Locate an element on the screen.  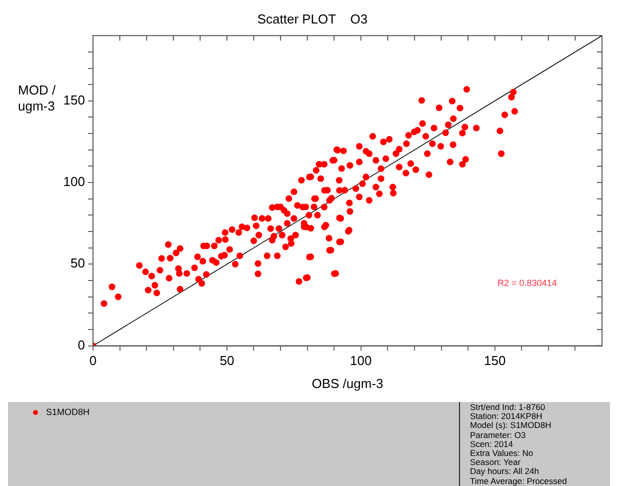
text: Extra Values: No is located at coordinates (502, 453).